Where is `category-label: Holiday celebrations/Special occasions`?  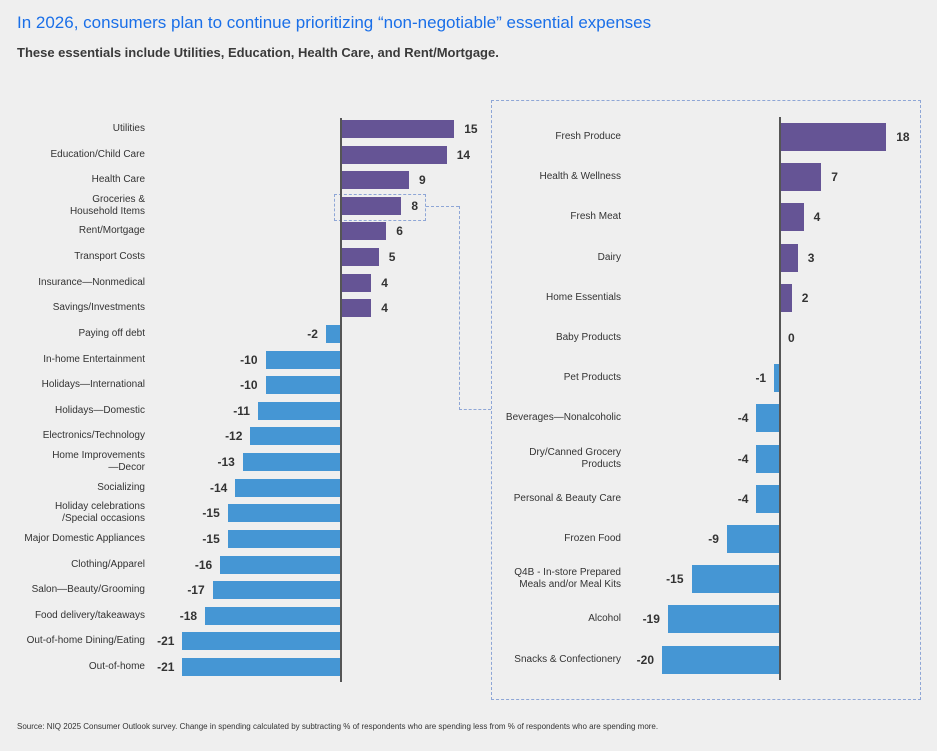
category-label: Holiday celebrations/Special occasions is located at coordinates (99, 513).